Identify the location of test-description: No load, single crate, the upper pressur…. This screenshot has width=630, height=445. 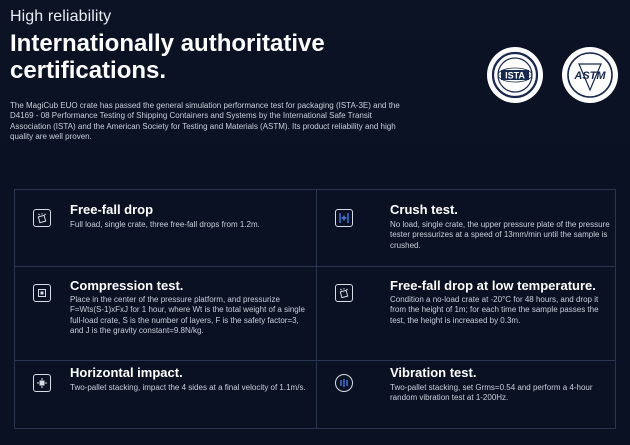
(500, 235).